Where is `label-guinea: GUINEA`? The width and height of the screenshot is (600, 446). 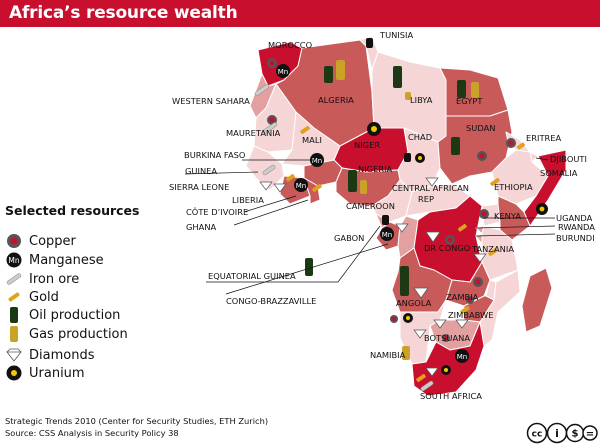
label-guinea: GUINEA is located at coordinates (201, 171).